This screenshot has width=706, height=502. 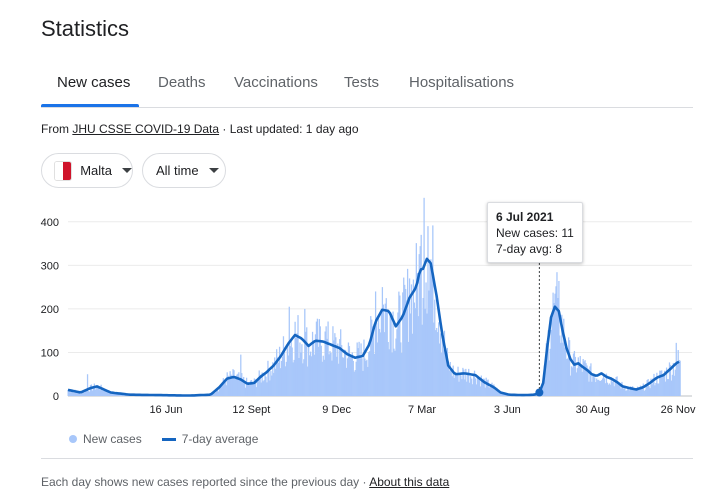 What do you see at coordinates (336, 410) in the screenshot?
I see `x-tick-label: 9 Dec` at bounding box center [336, 410].